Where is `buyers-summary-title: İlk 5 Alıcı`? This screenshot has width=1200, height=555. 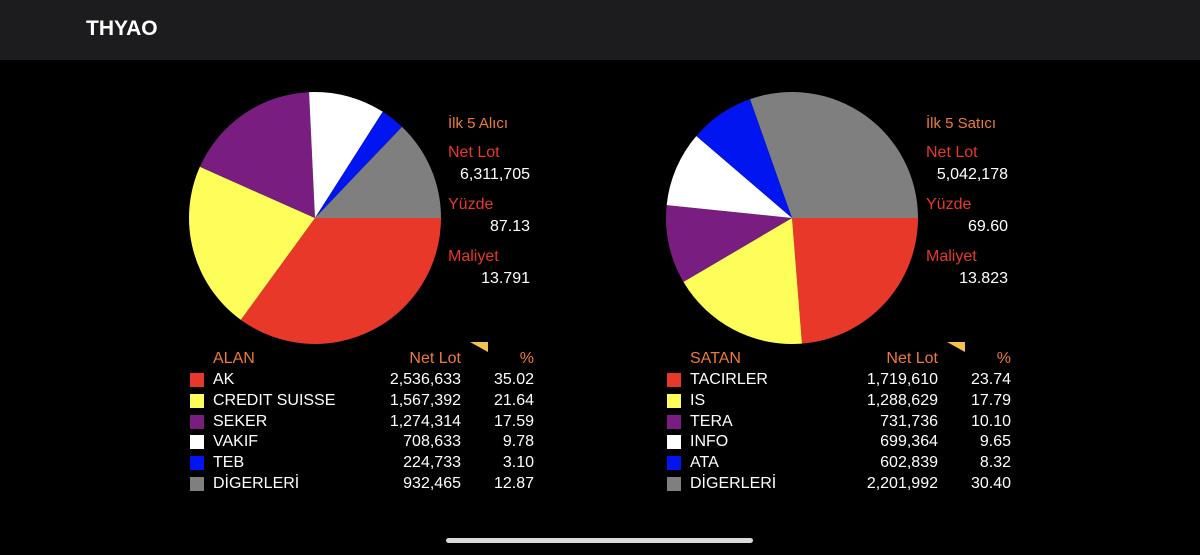 buyers-summary-title: İlk 5 Alıcı is located at coordinates (478, 123).